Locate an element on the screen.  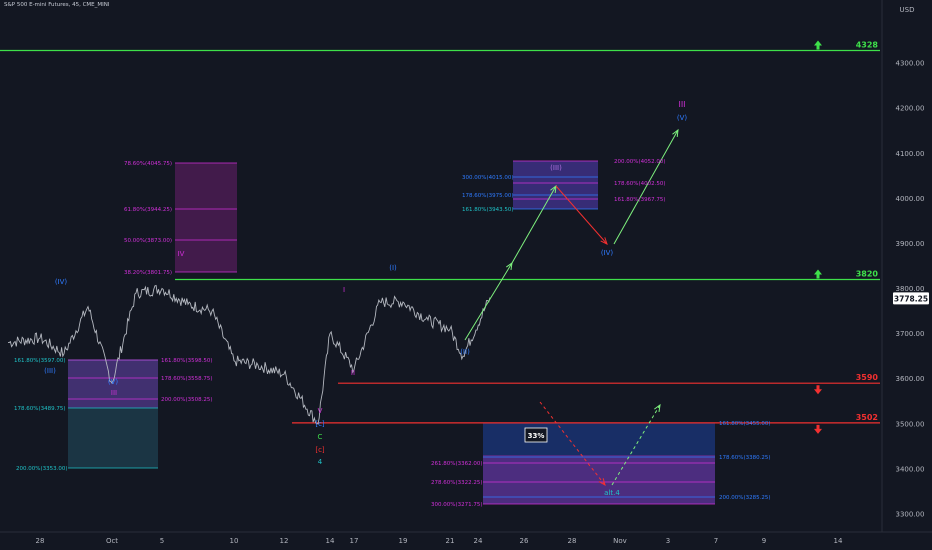
level-label-3590: 3590 is located at coordinates (867, 377).